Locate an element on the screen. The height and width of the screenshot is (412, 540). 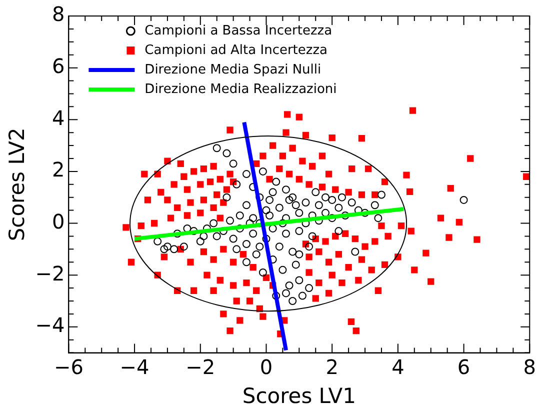
y-axis-title: Scores LV2 is located at coordinates (17, 185).